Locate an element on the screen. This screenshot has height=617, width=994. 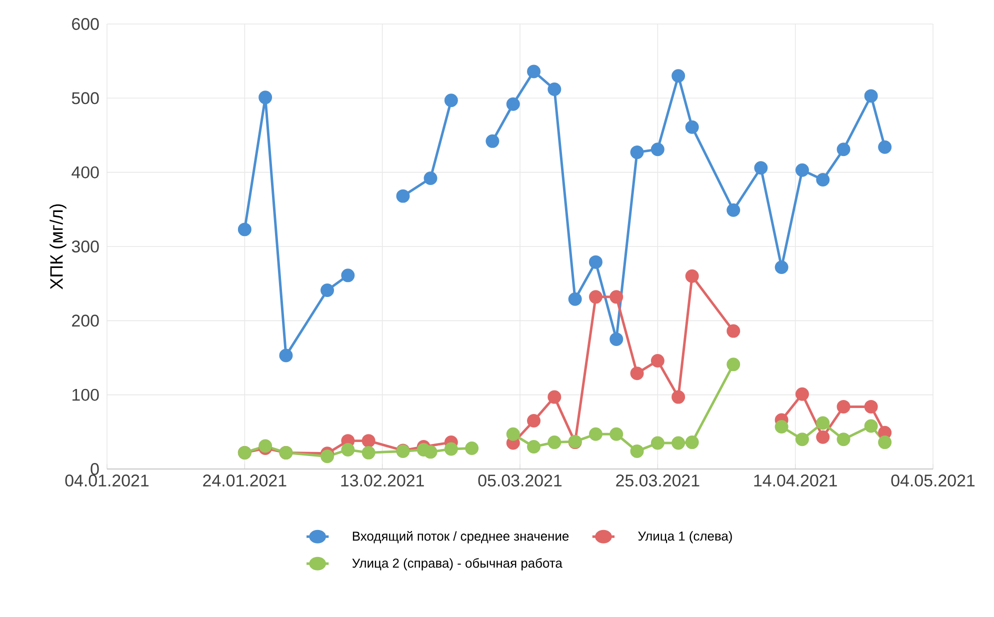
legend-label: Улица 1 (слева) is located at coordinates (685, 537).